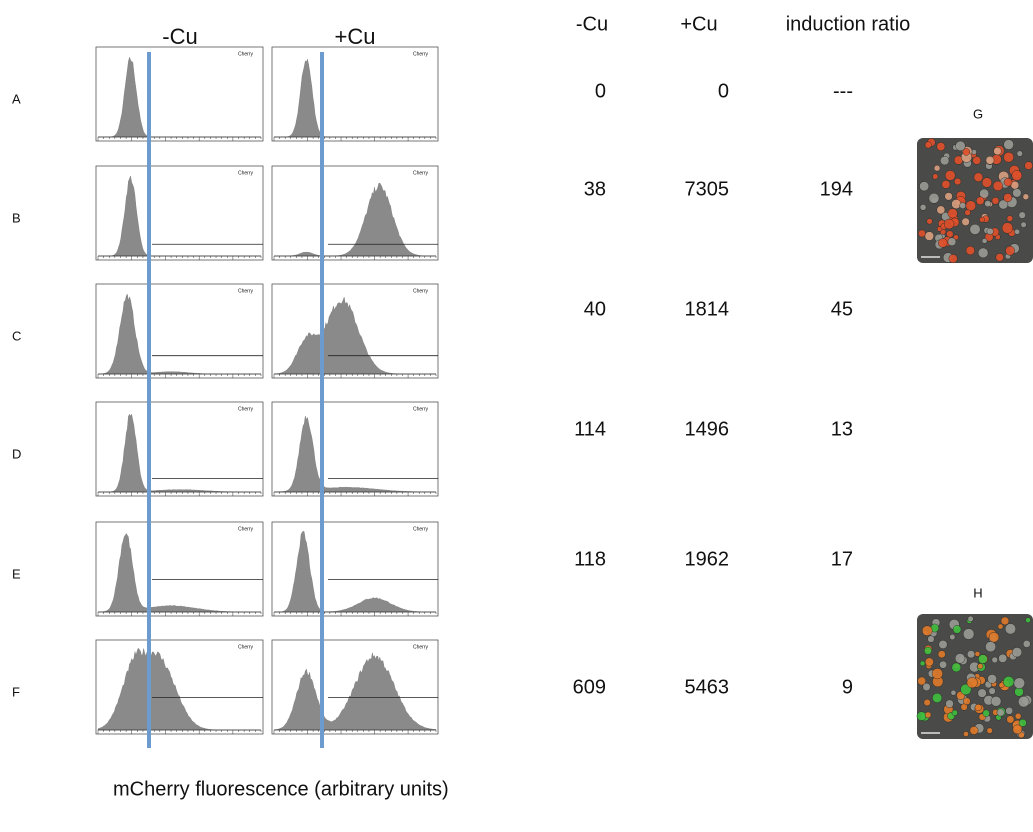 The width and height of the screenshot is (1033, 832). Describe the element at coordinates (16, 573) in the screenshot. I see `row-label: E` at that location.